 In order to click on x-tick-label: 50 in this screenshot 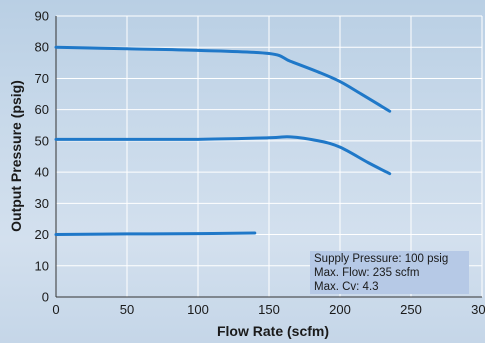, I will do `click(127, 309)`.